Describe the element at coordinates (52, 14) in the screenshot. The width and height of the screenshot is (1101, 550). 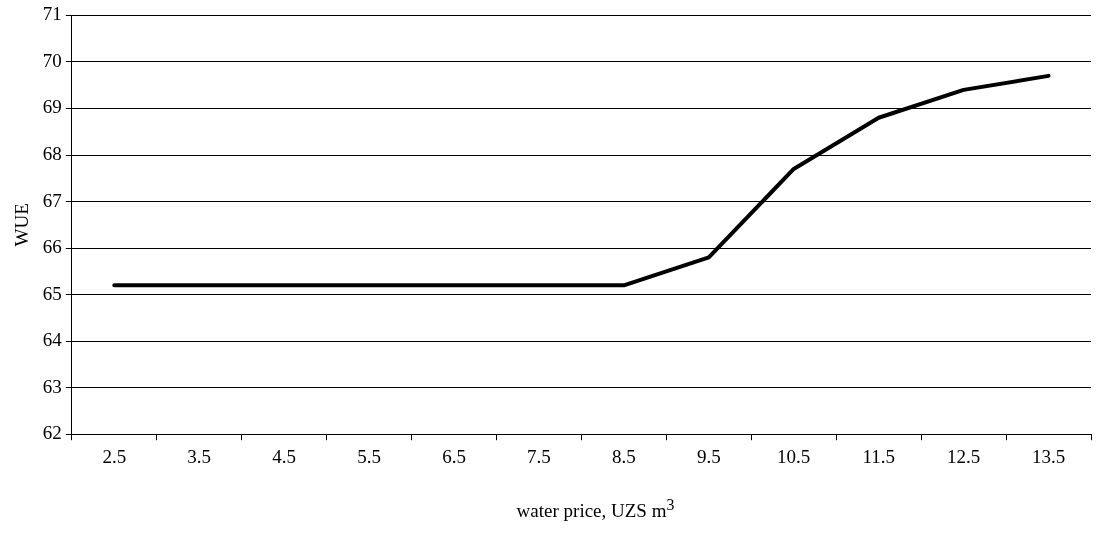
I see `y-tick-label: 71` at that location.